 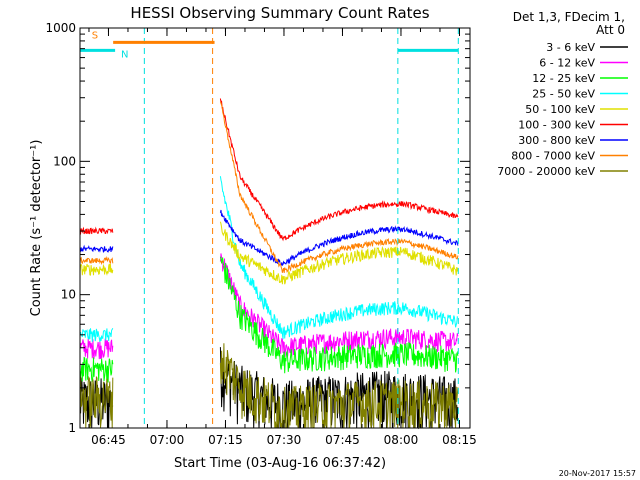 What do you see at coordinates (167, 440) in the screenshot?
I see `x-tick-label-2: 07:00` at bounding box center [167, 440].